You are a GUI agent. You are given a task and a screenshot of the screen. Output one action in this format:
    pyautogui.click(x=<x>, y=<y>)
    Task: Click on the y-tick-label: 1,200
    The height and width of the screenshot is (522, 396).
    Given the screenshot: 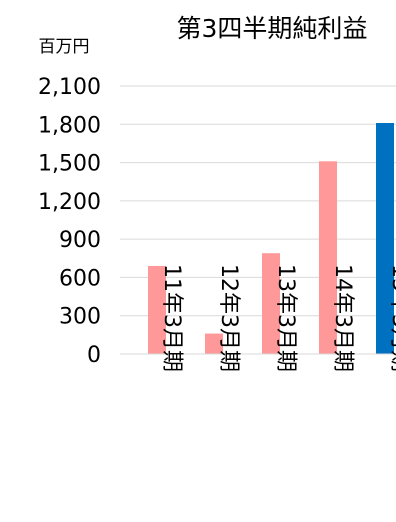 What is the action you would take?
    pyautogui.click(x=69, y=202)
    